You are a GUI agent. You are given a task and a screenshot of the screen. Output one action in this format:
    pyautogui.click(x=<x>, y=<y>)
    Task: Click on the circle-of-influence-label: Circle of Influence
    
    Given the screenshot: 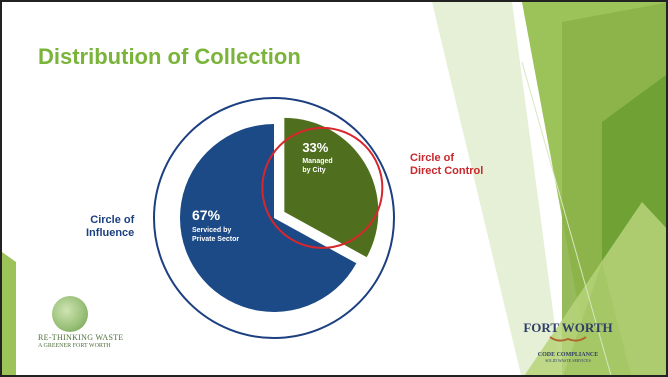 What is the action you would take?
    pyautogui.click(x=110, y=227)
    